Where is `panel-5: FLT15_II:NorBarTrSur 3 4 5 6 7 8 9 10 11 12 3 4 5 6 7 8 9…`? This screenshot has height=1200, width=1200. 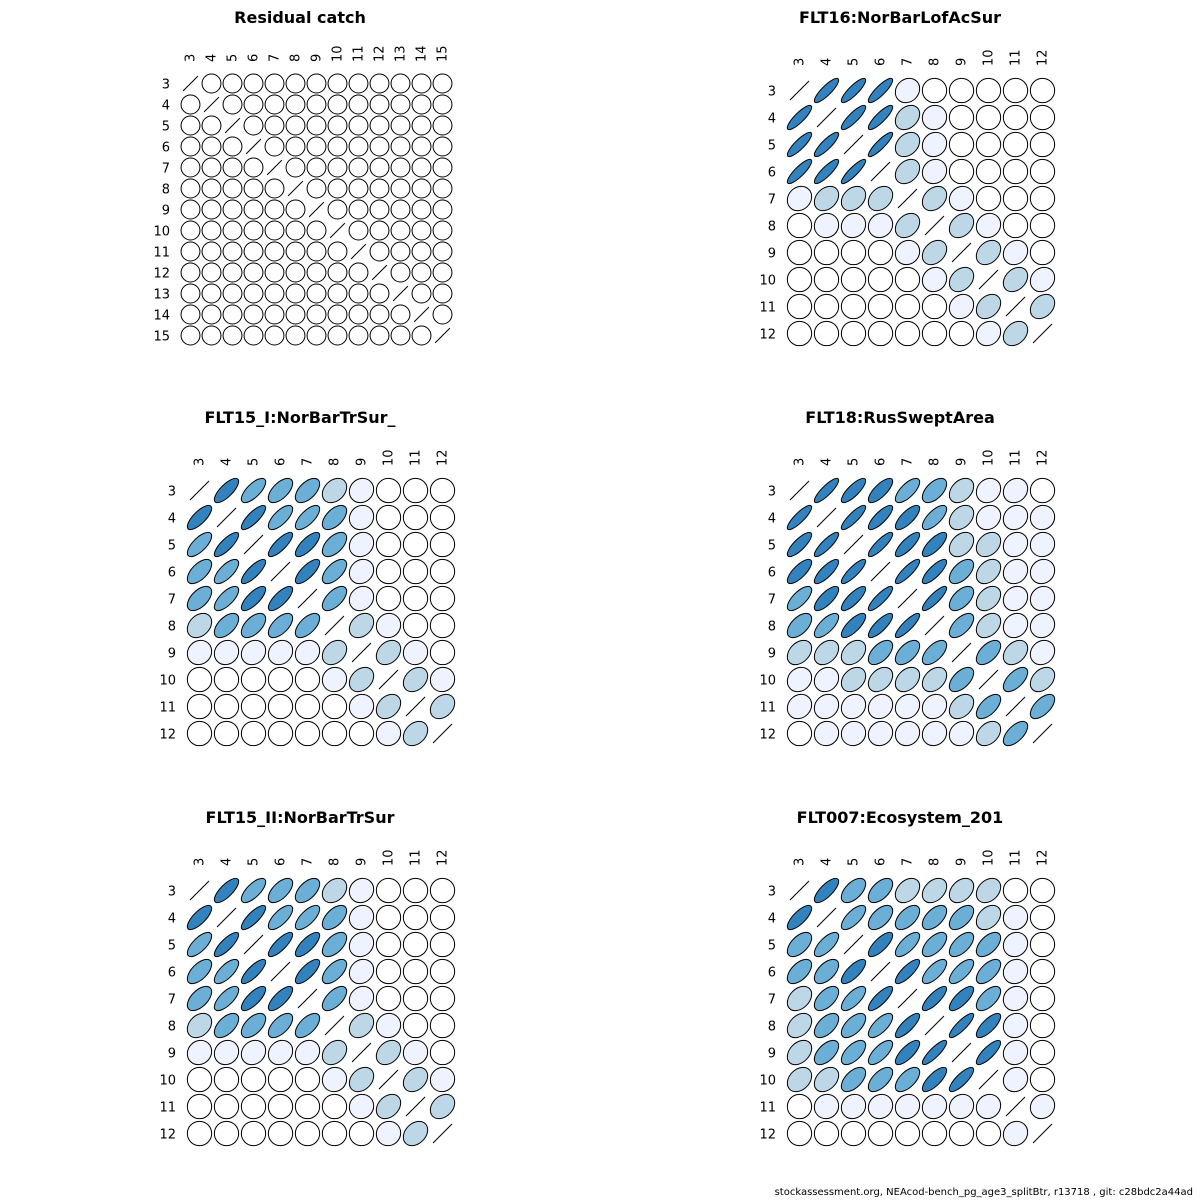 panel-5: FLT15_II:NorBarTrSur 3 4 5 6 7 8 9 10 11 12 3 4 5 6 7 8 9… is located at coordinates (307, 977).